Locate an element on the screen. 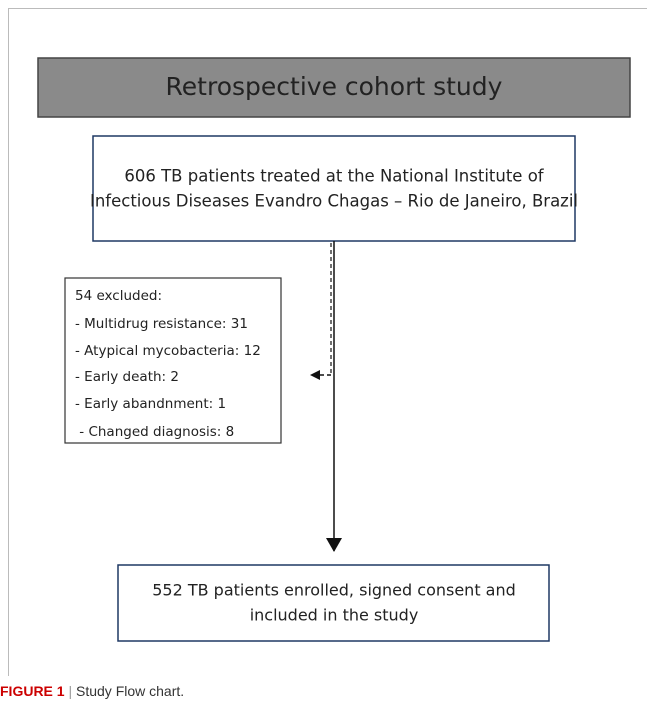 The height and width of the screenshot is (705, 647). header-box is located at coordinates (334, 87).